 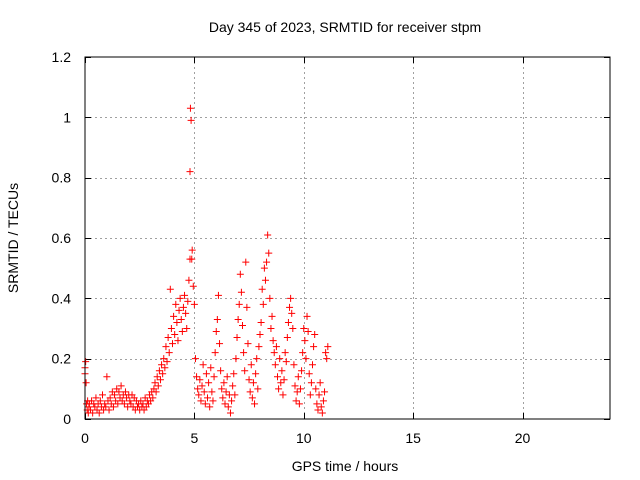 I want to click on y-tick-labels: 0 0.2 0.4 0.6 0.8 1 1.2, so click(x=62, y=238).